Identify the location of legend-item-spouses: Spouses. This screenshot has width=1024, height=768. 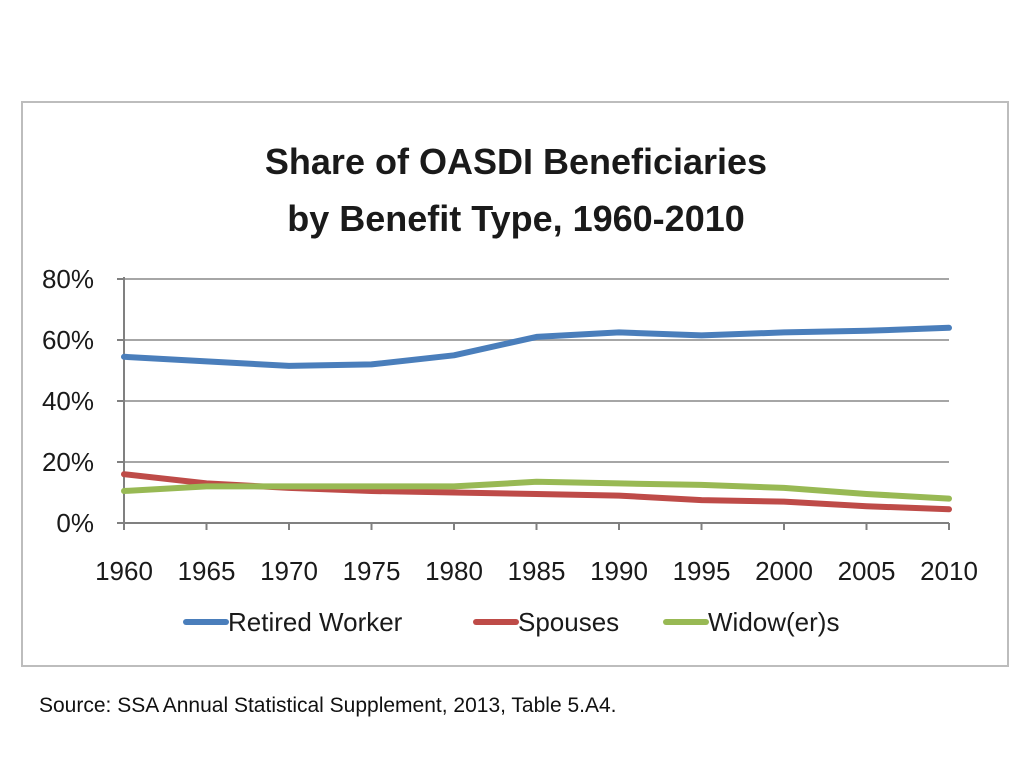
(546, 622).